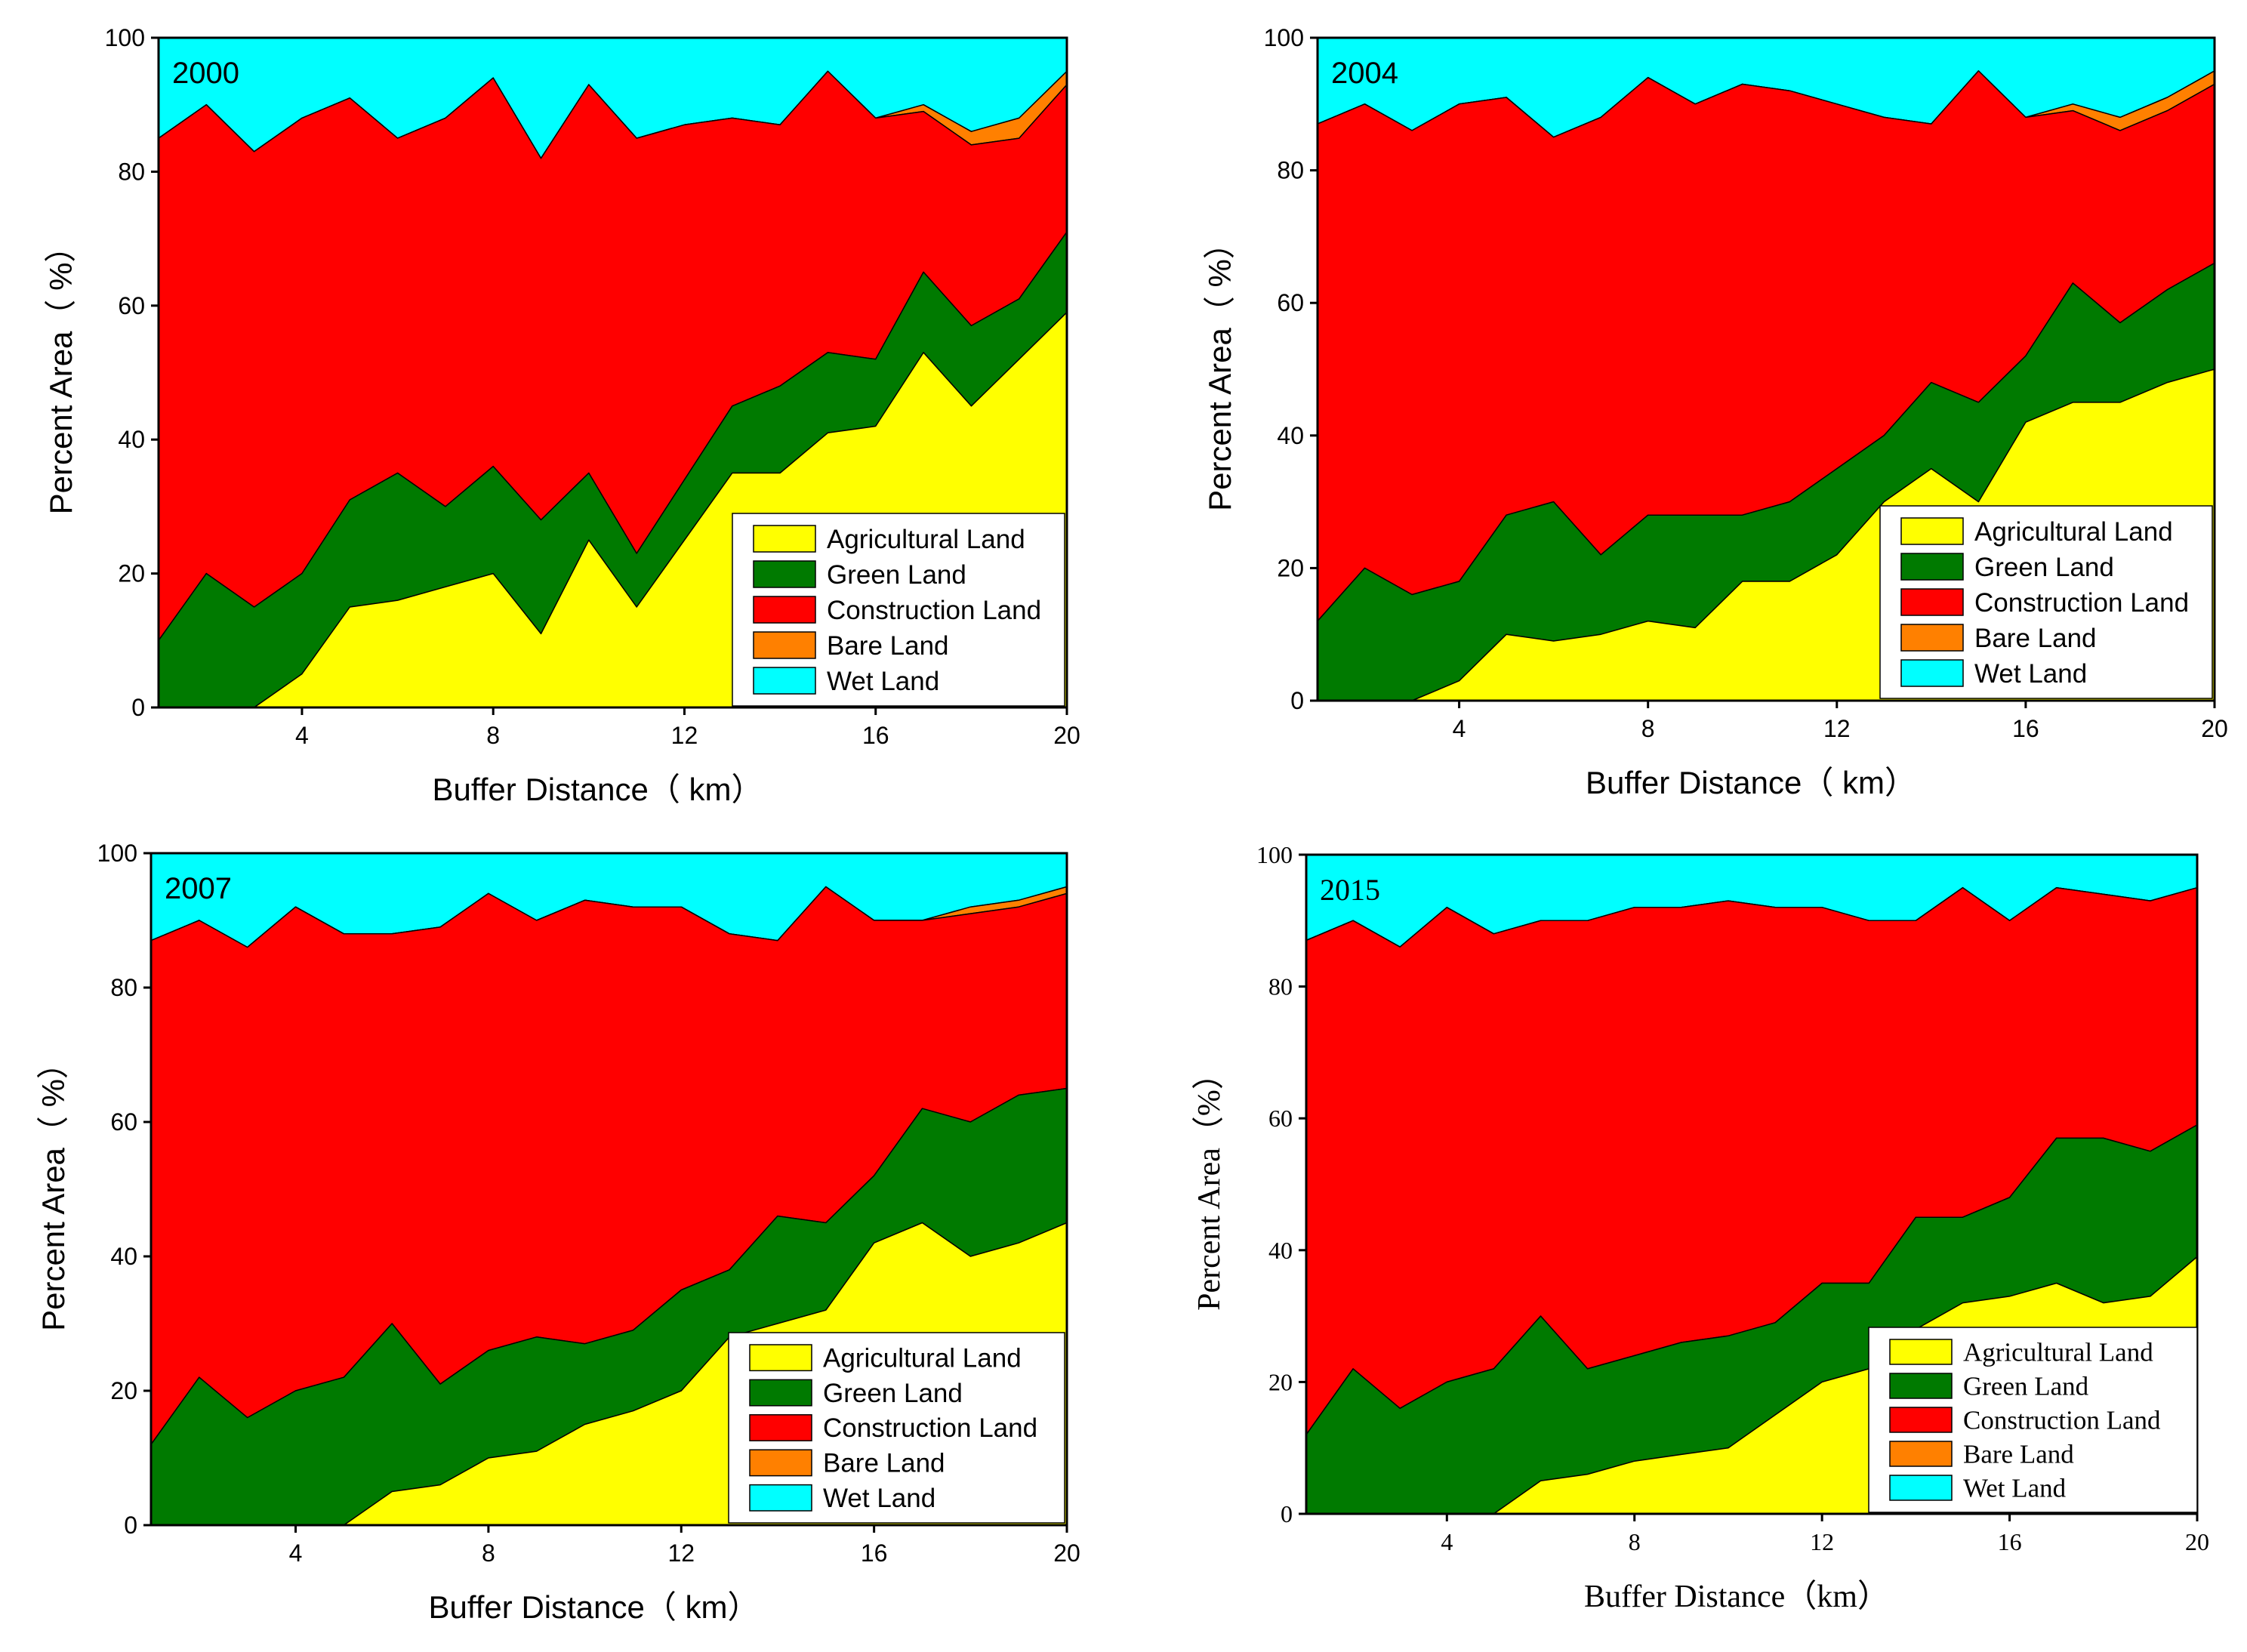  I want to click on year-label: 2000, so click(205, 73).